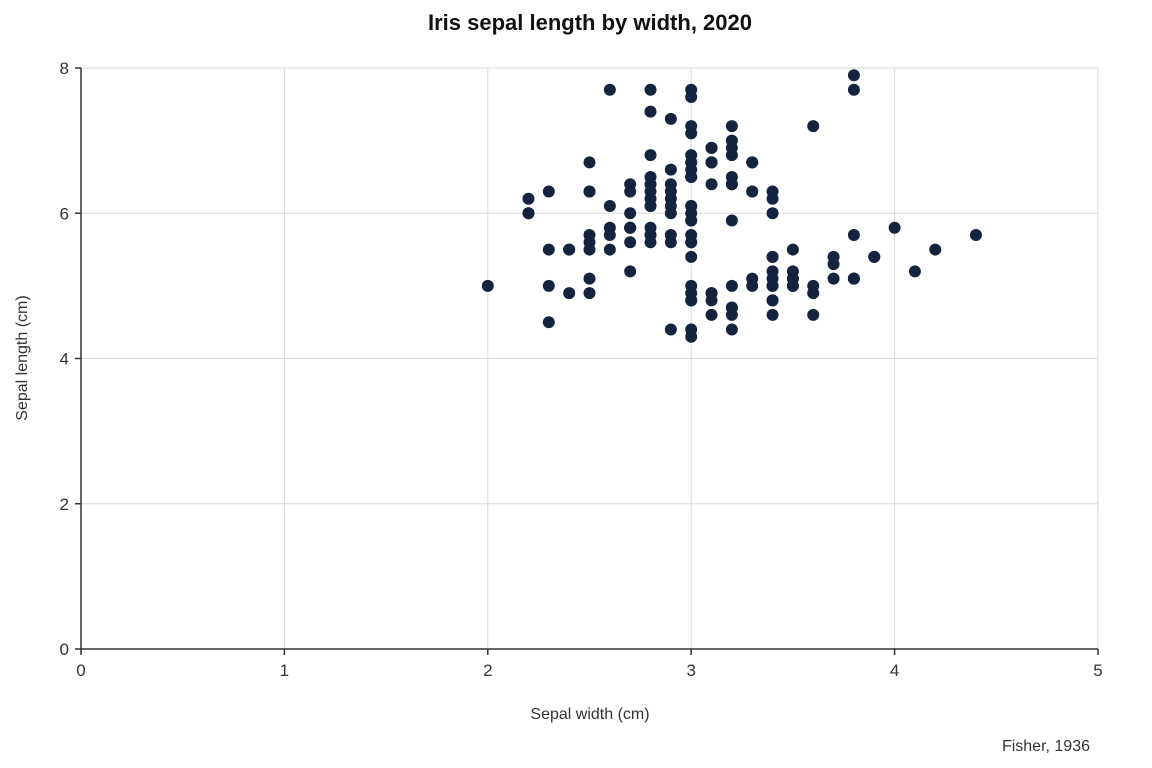  Describe the element at coordinates (1046, 746) in the screenshot. I see `source-note: Fisher, 1936` at that location.